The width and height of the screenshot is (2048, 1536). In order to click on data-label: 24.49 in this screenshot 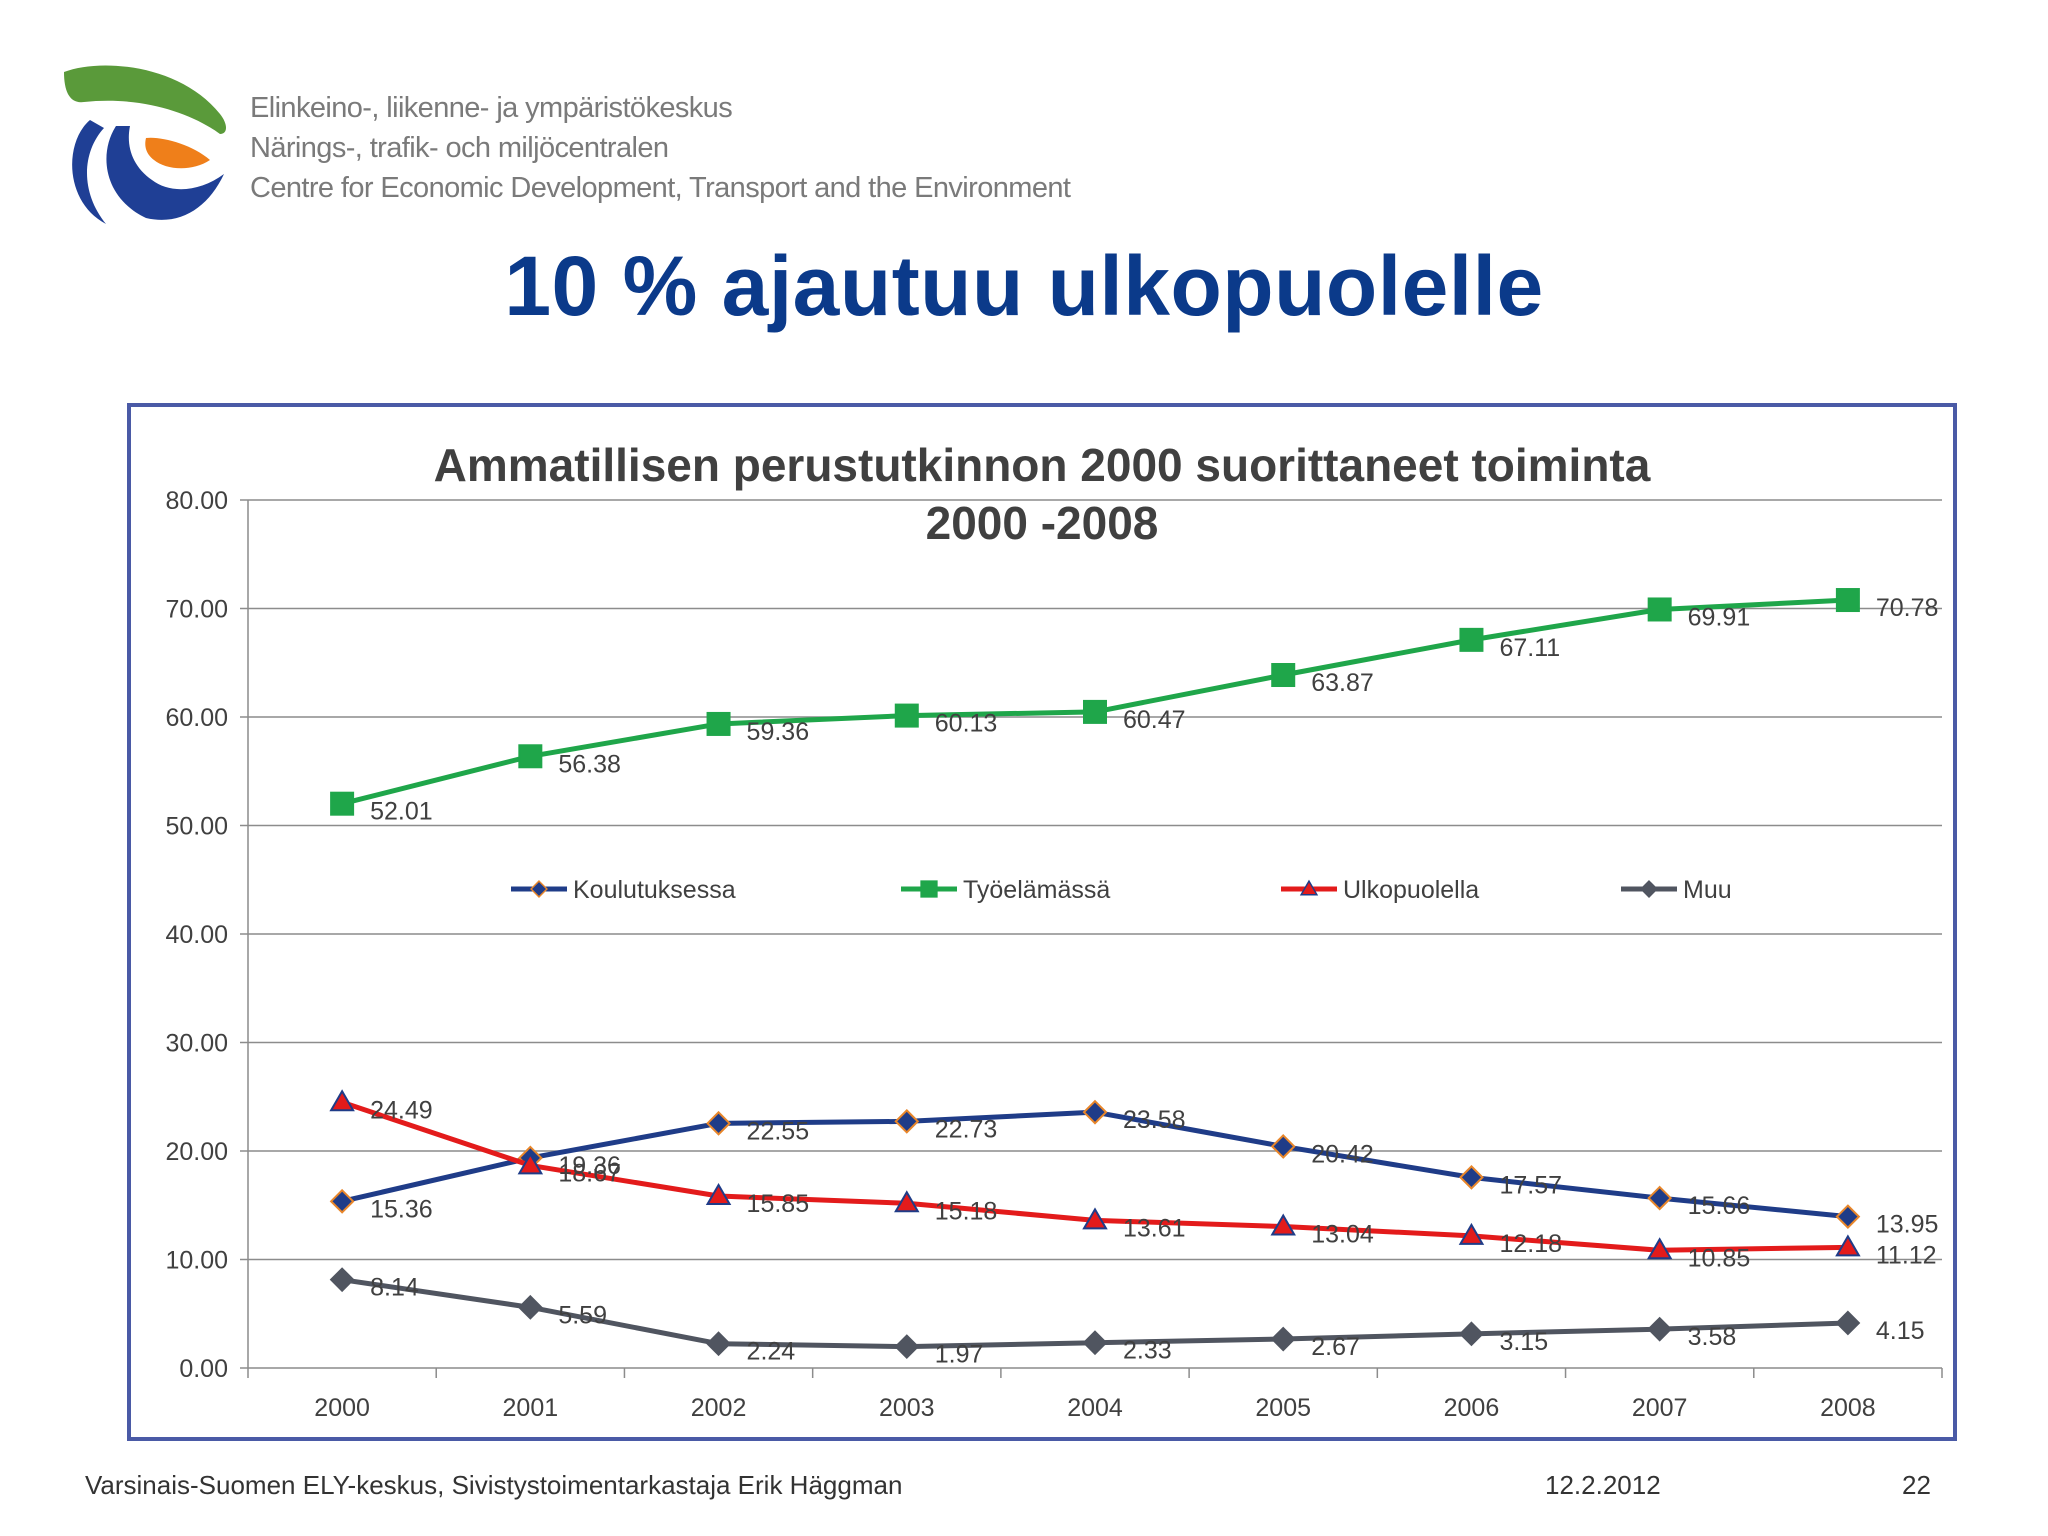, I will do `click(401, 1110)`.